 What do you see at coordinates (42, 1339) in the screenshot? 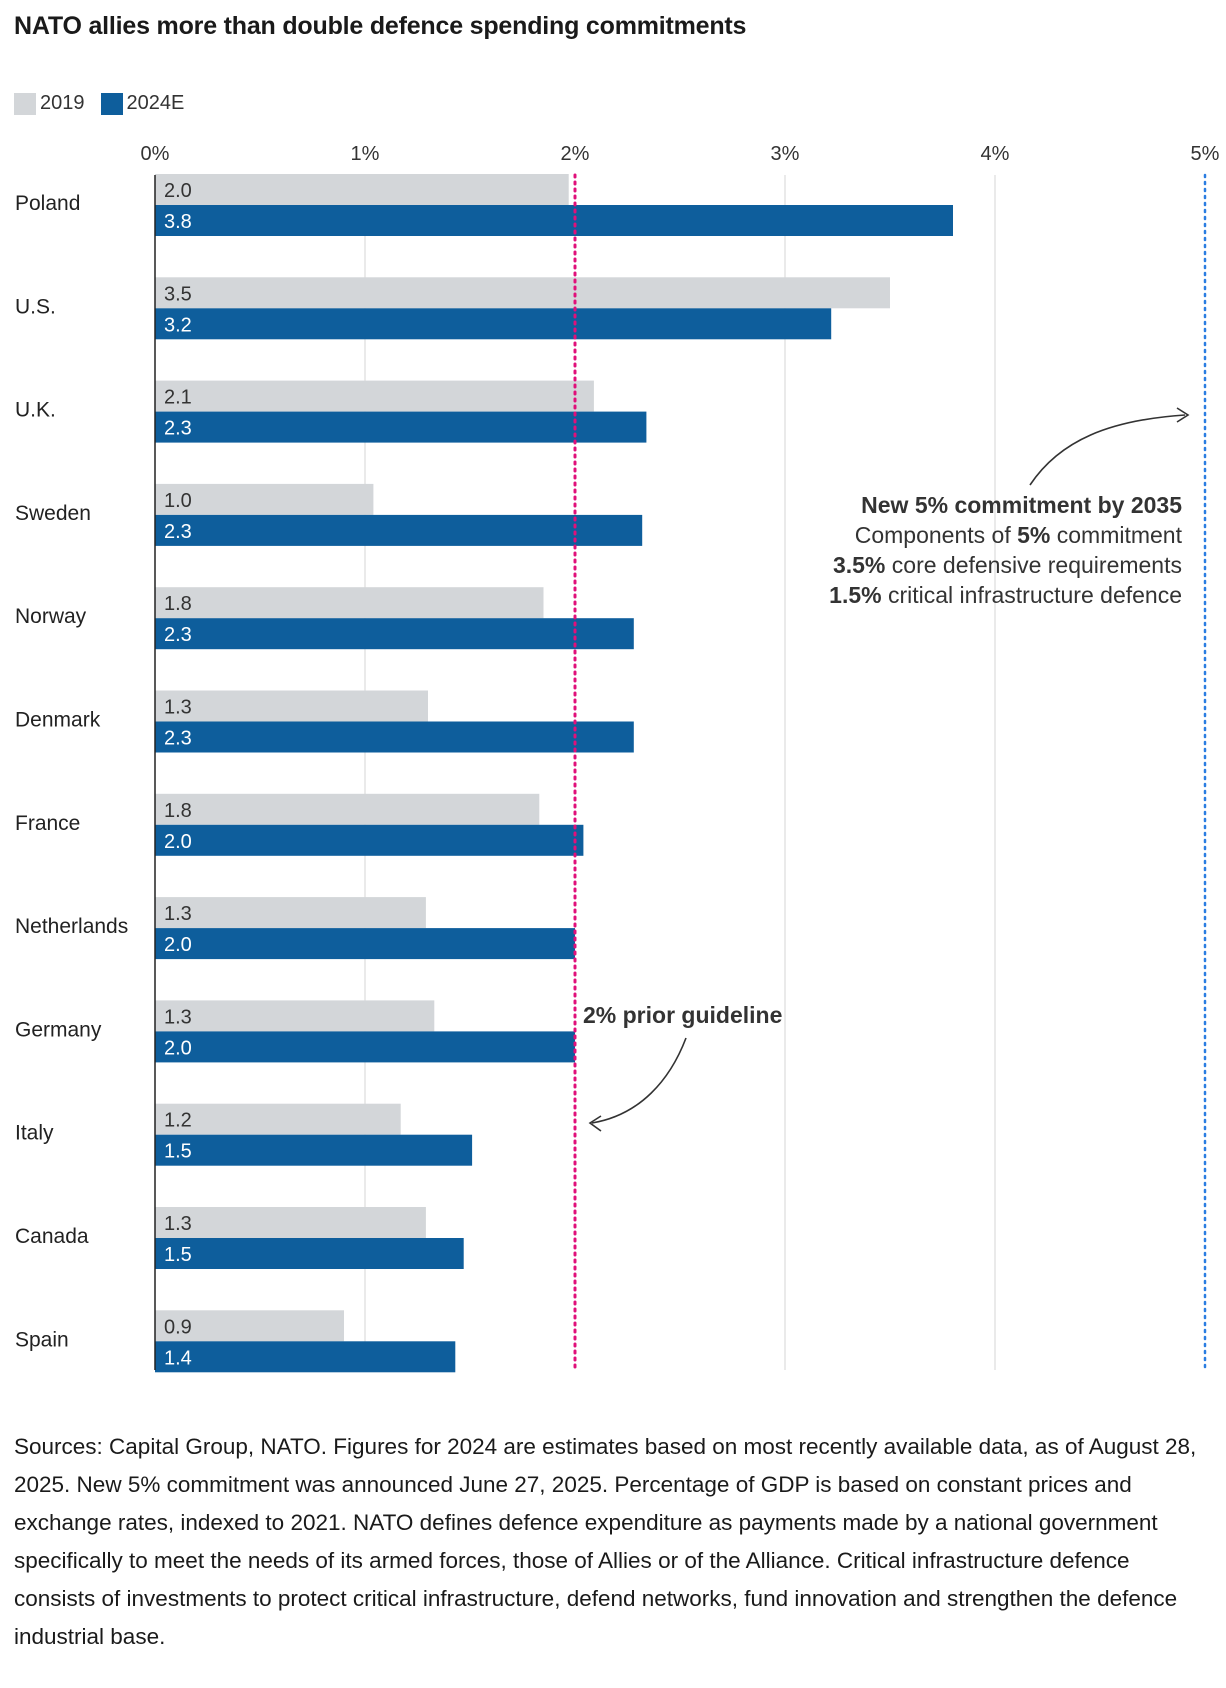
I see `category-label: Spain` at bounding box center [42, 1339].